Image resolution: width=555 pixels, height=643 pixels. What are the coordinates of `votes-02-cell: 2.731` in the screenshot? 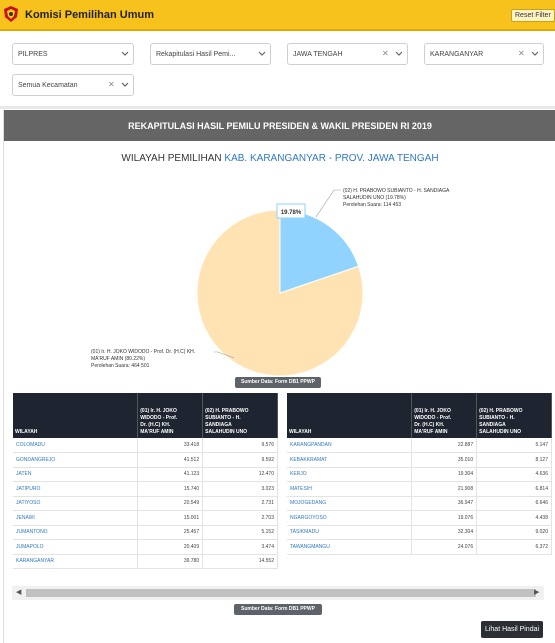 It's located at (240, 503).